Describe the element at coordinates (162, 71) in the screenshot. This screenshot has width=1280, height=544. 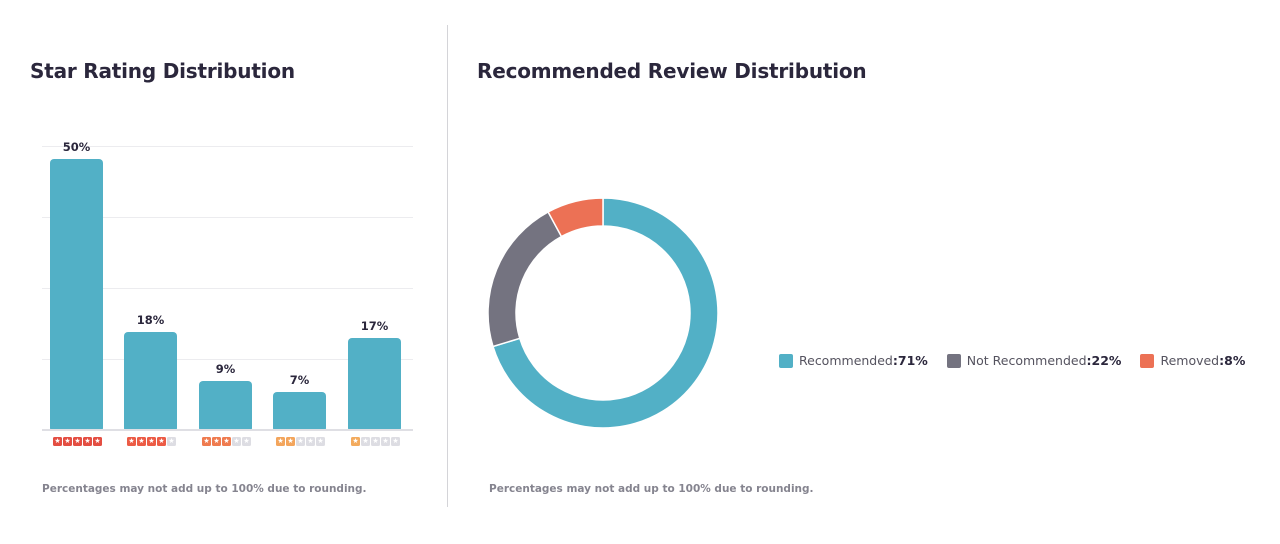
I see `star-rating-title: Star Rating Distribution` at that location.